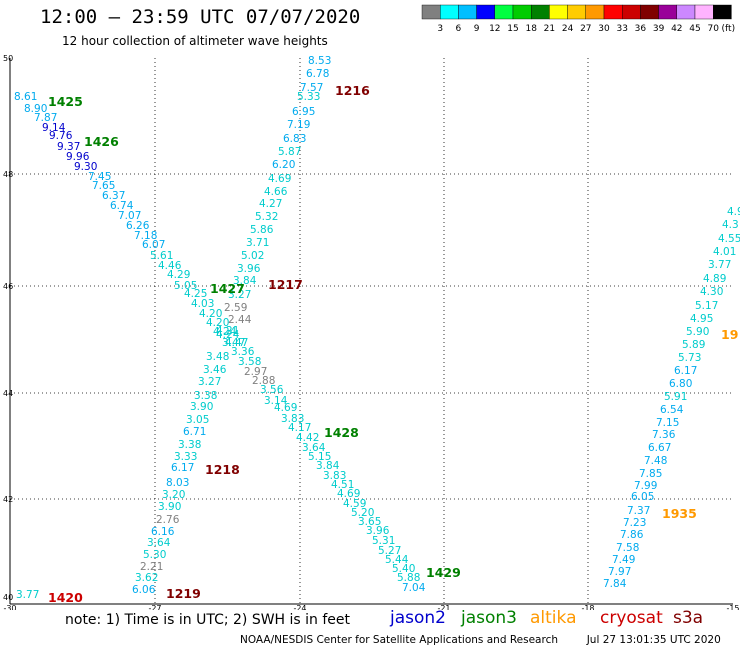 The width and height of the screenshot is (740, 650). Describe the element at coordinates (215, 370) in the screenshot. I see `wave-height-point: 3.46` at that location.